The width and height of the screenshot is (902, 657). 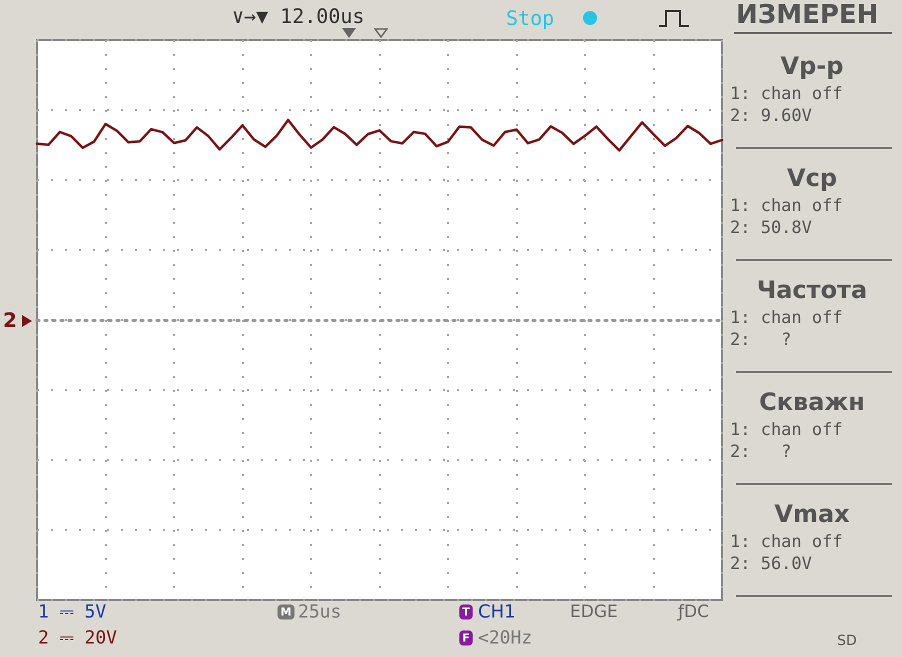 I want to click on text: M, so click(x=286, y=612).